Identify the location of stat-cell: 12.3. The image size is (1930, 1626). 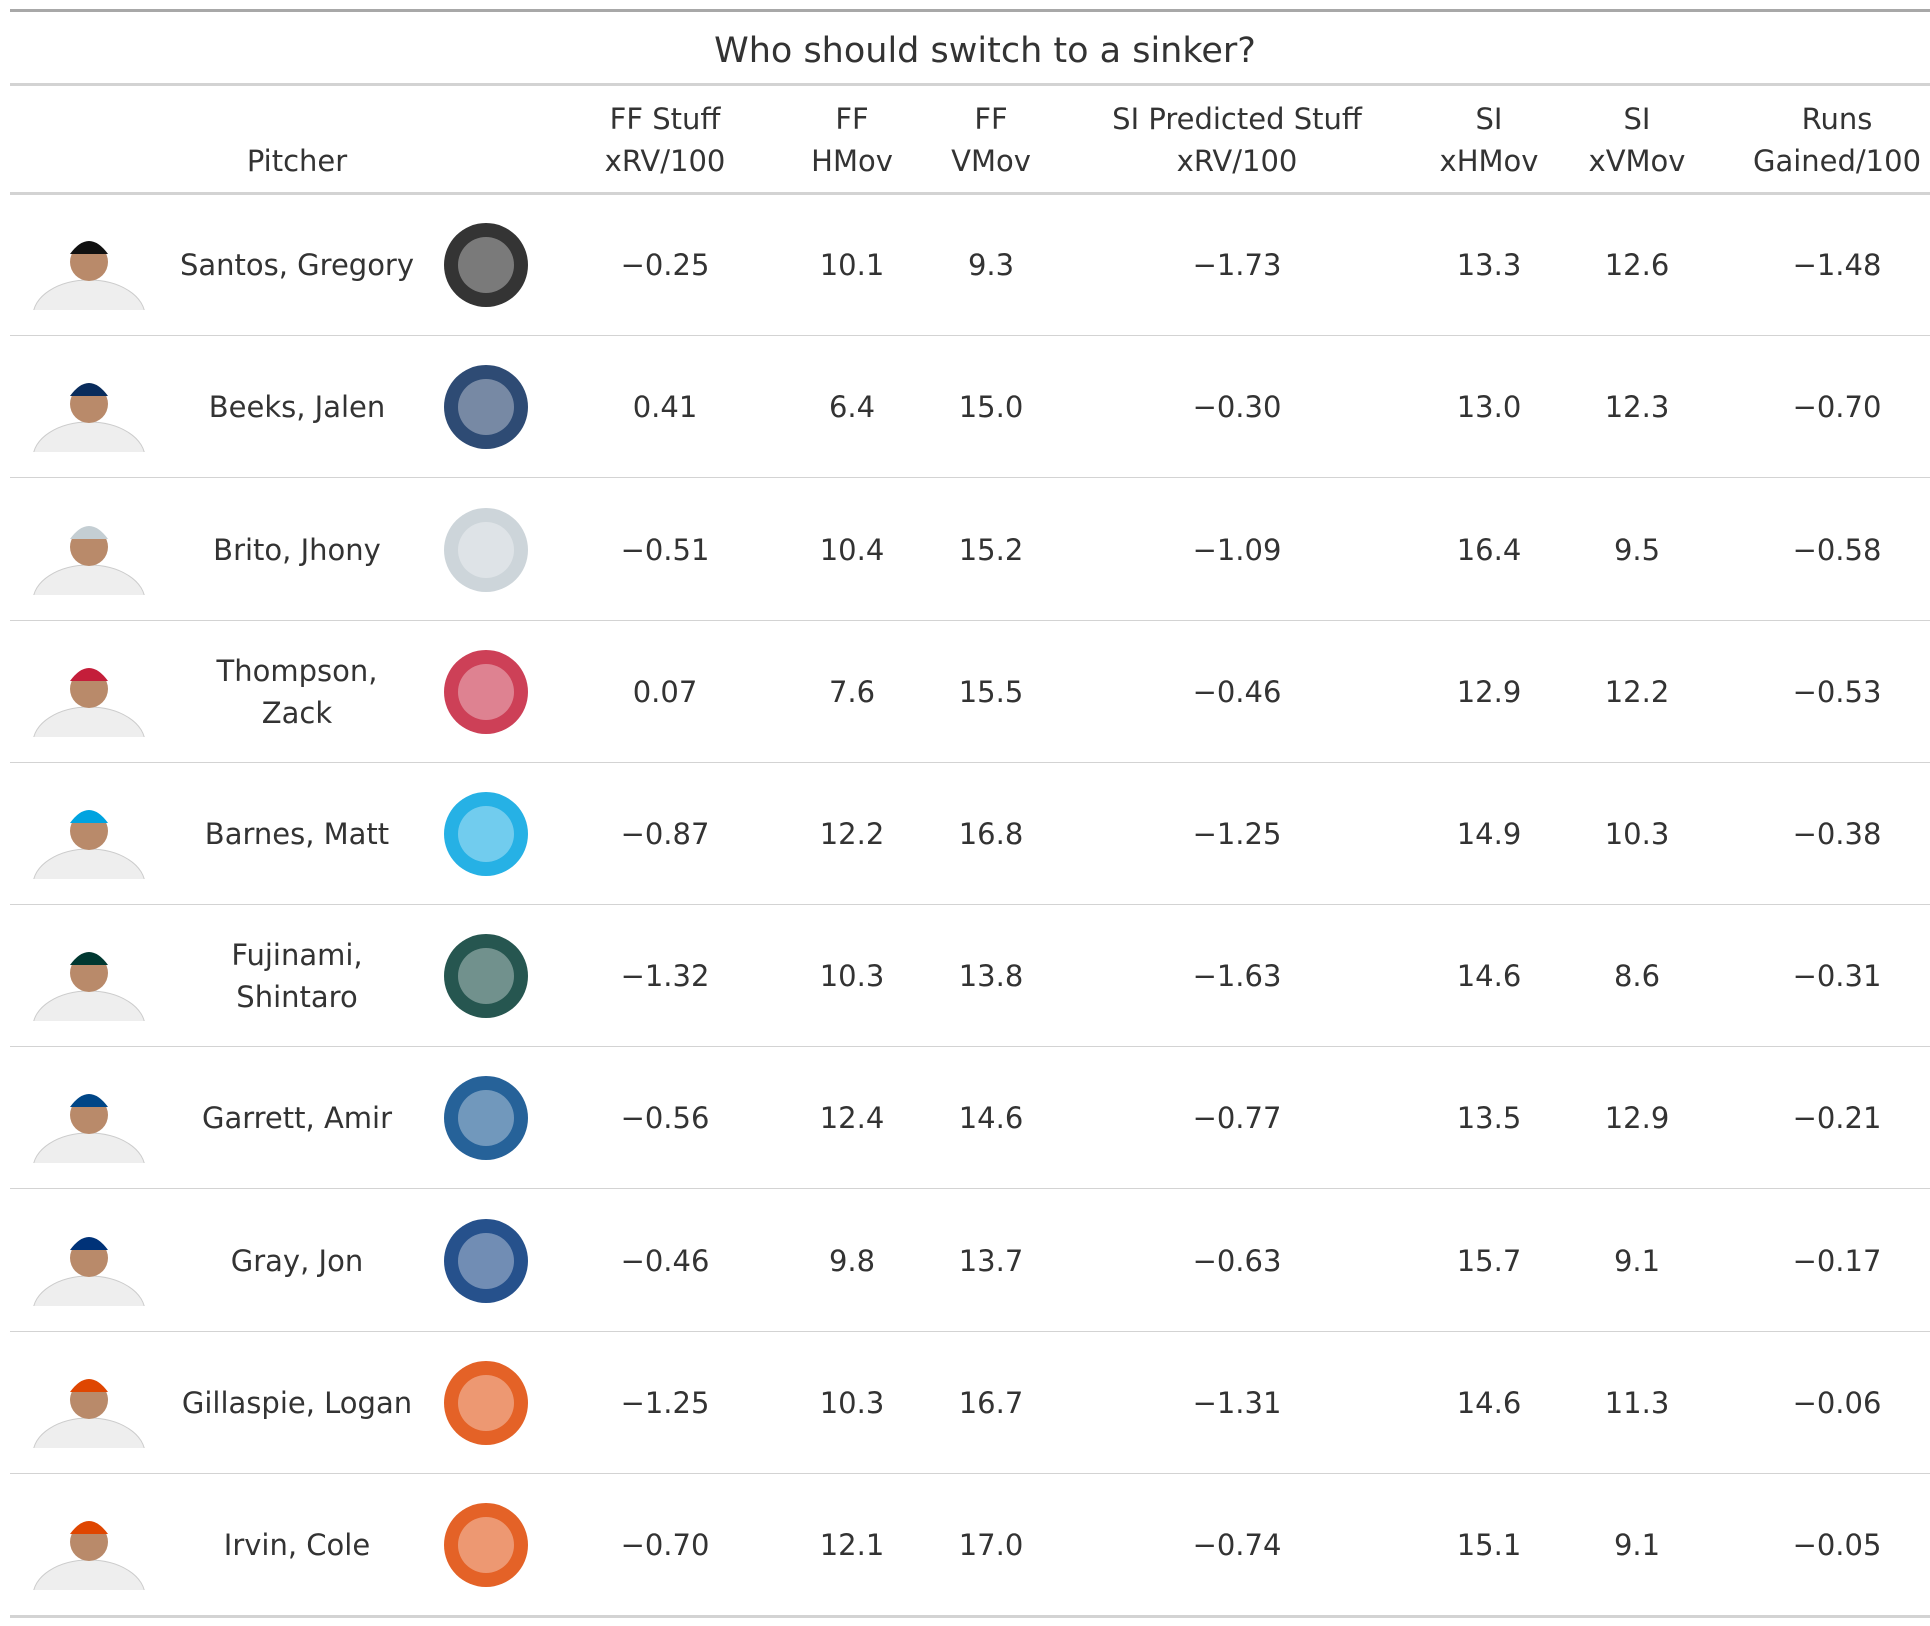
(1637, 407).